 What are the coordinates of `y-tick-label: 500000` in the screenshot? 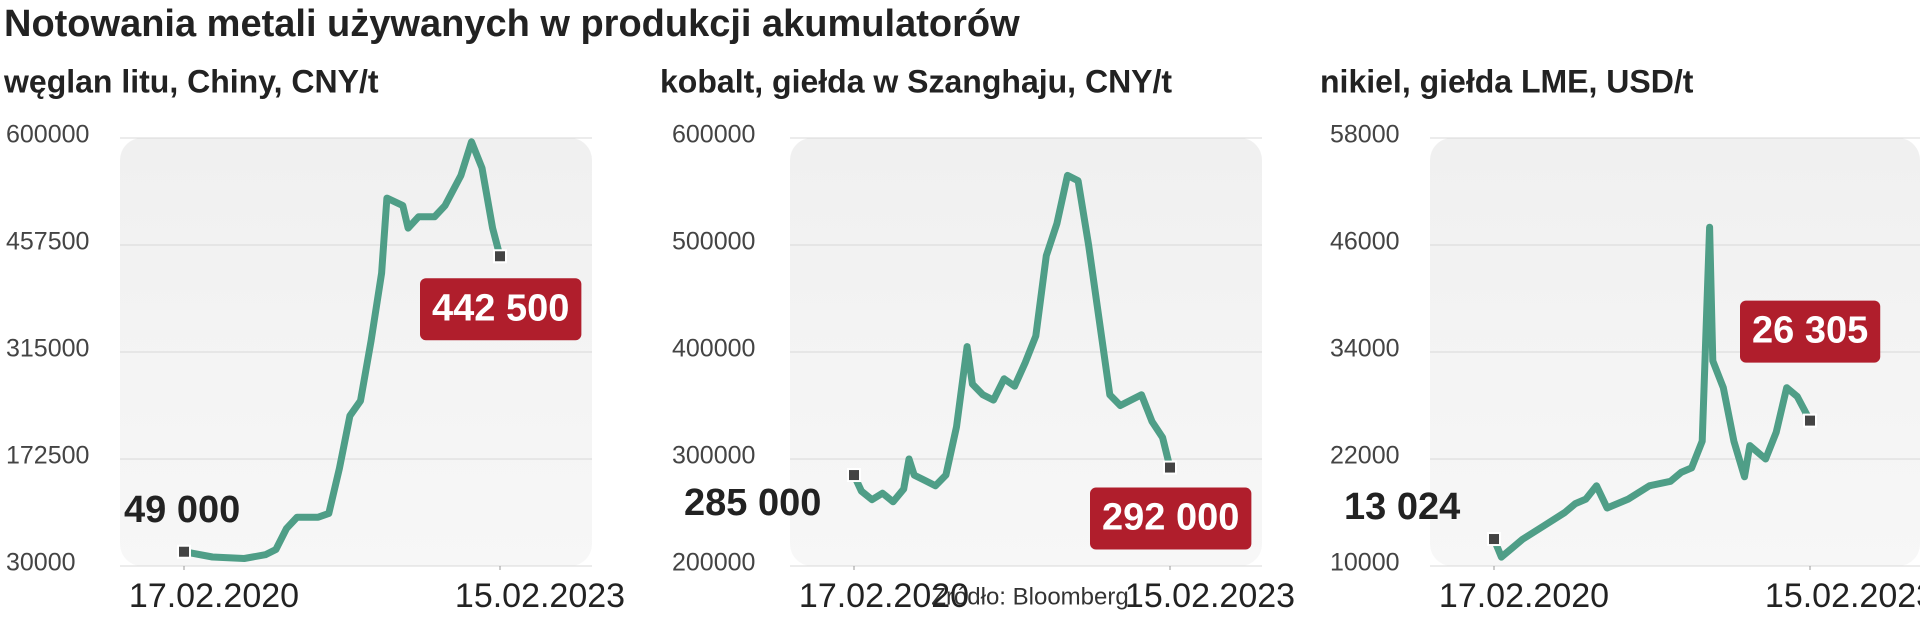 It's located at (713, 242).